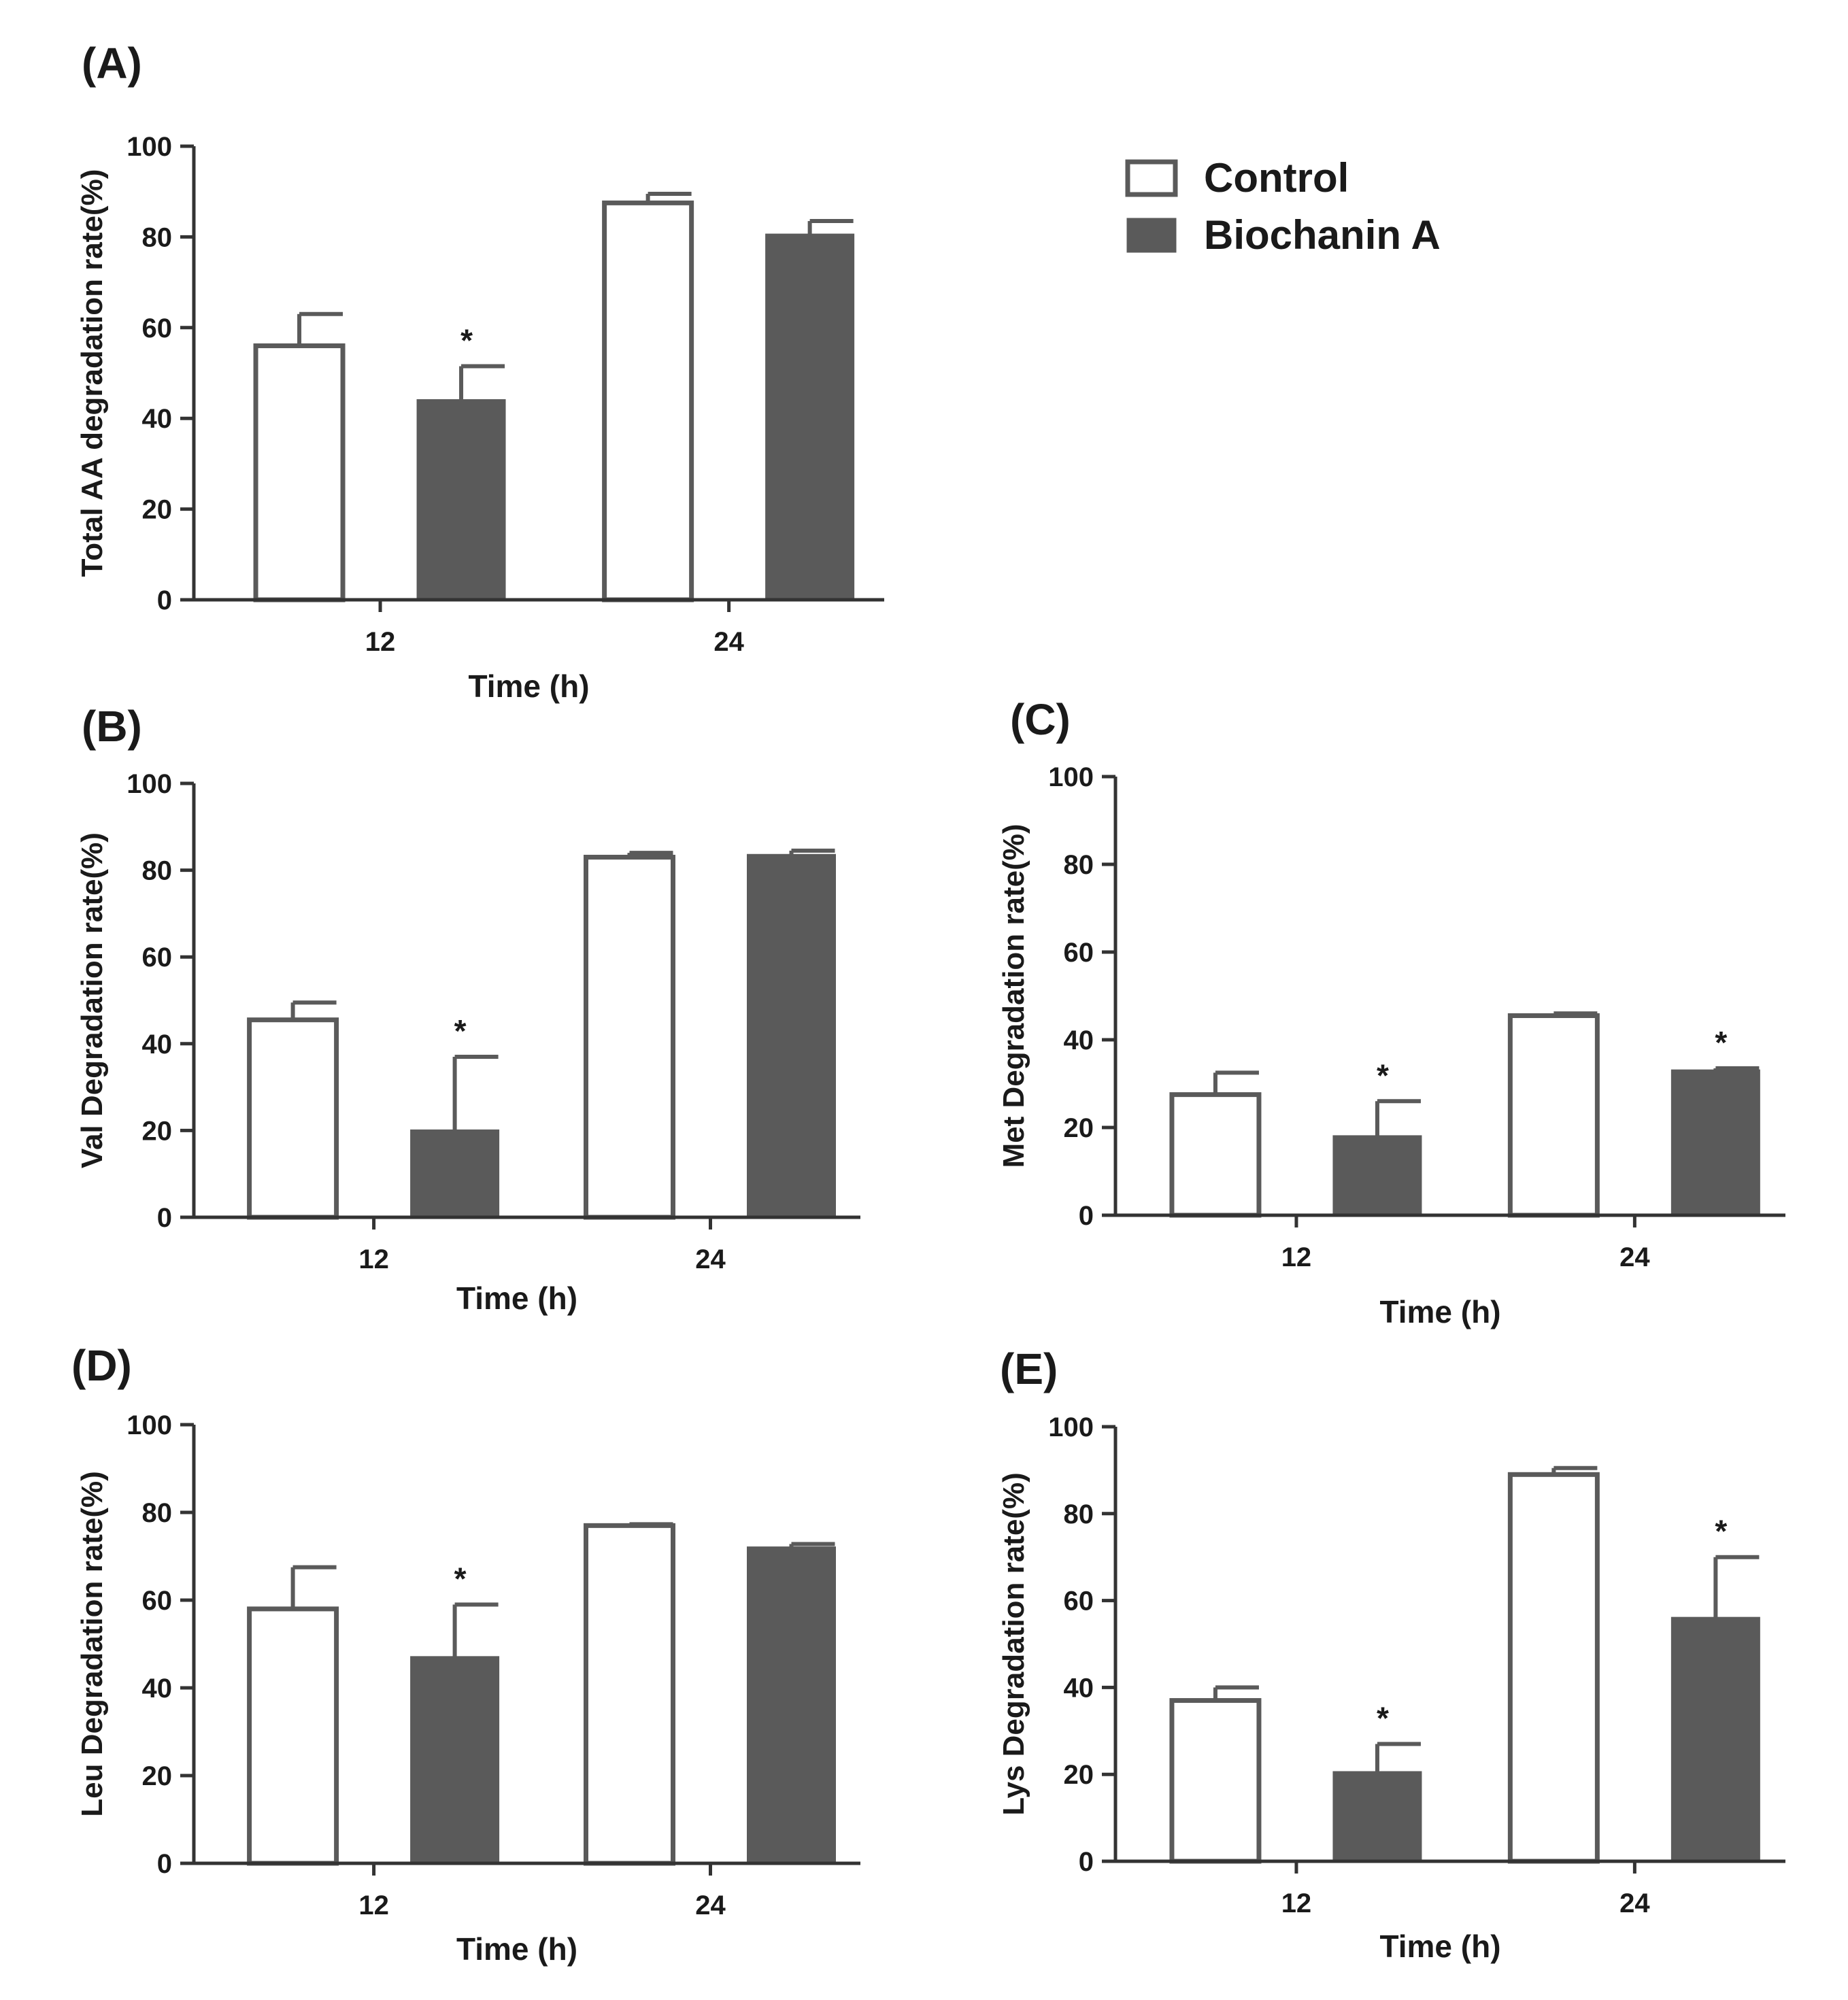 Image resolution: width=1848 pixels, height=2000 pixels. I want to click on y-axis-title: Total AA degradation rate(%), so click(92, 373).